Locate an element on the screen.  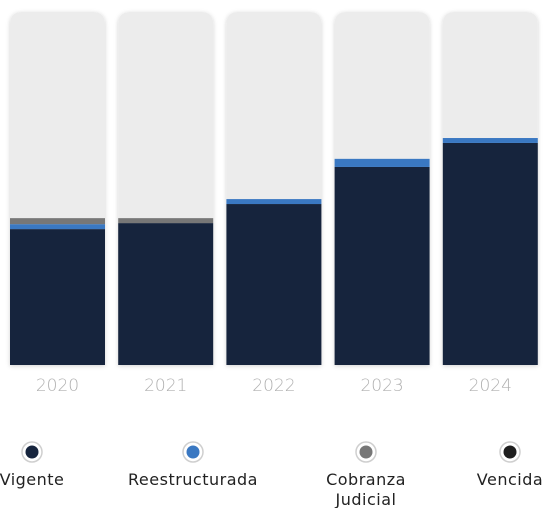
x-tick-label: 2020 is located at coordinates (57, 386).